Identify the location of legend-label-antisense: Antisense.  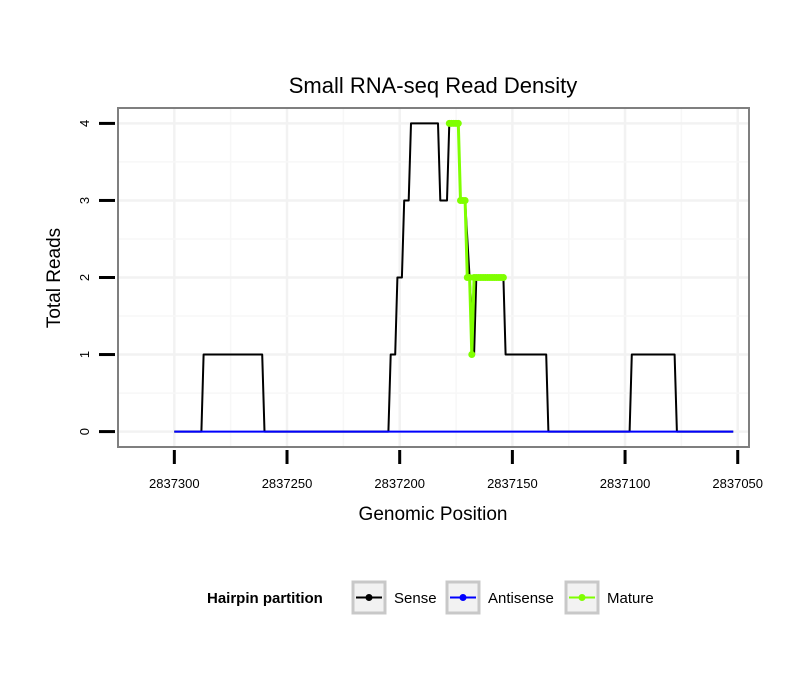
(521, 598).